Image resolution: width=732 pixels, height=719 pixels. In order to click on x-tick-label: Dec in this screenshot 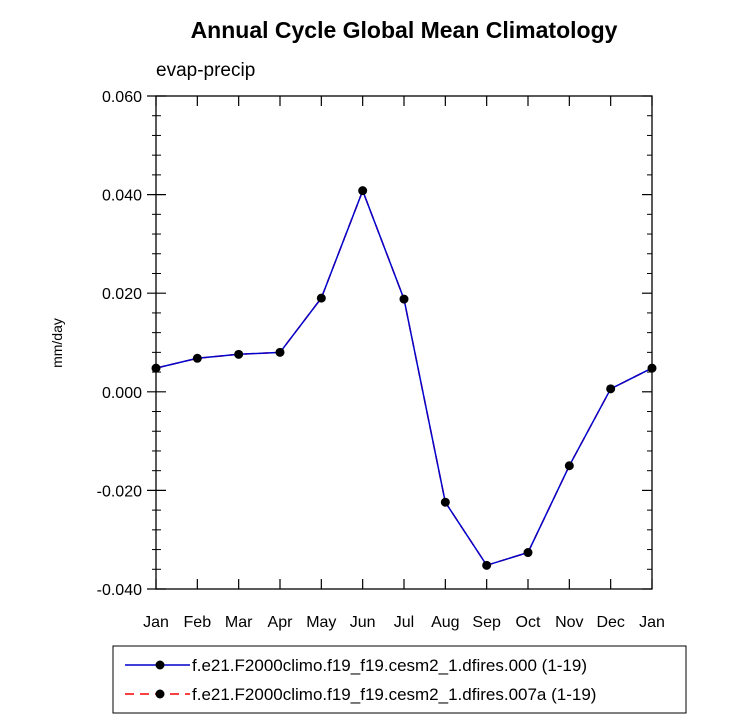, I will do `click(610, 622)`.